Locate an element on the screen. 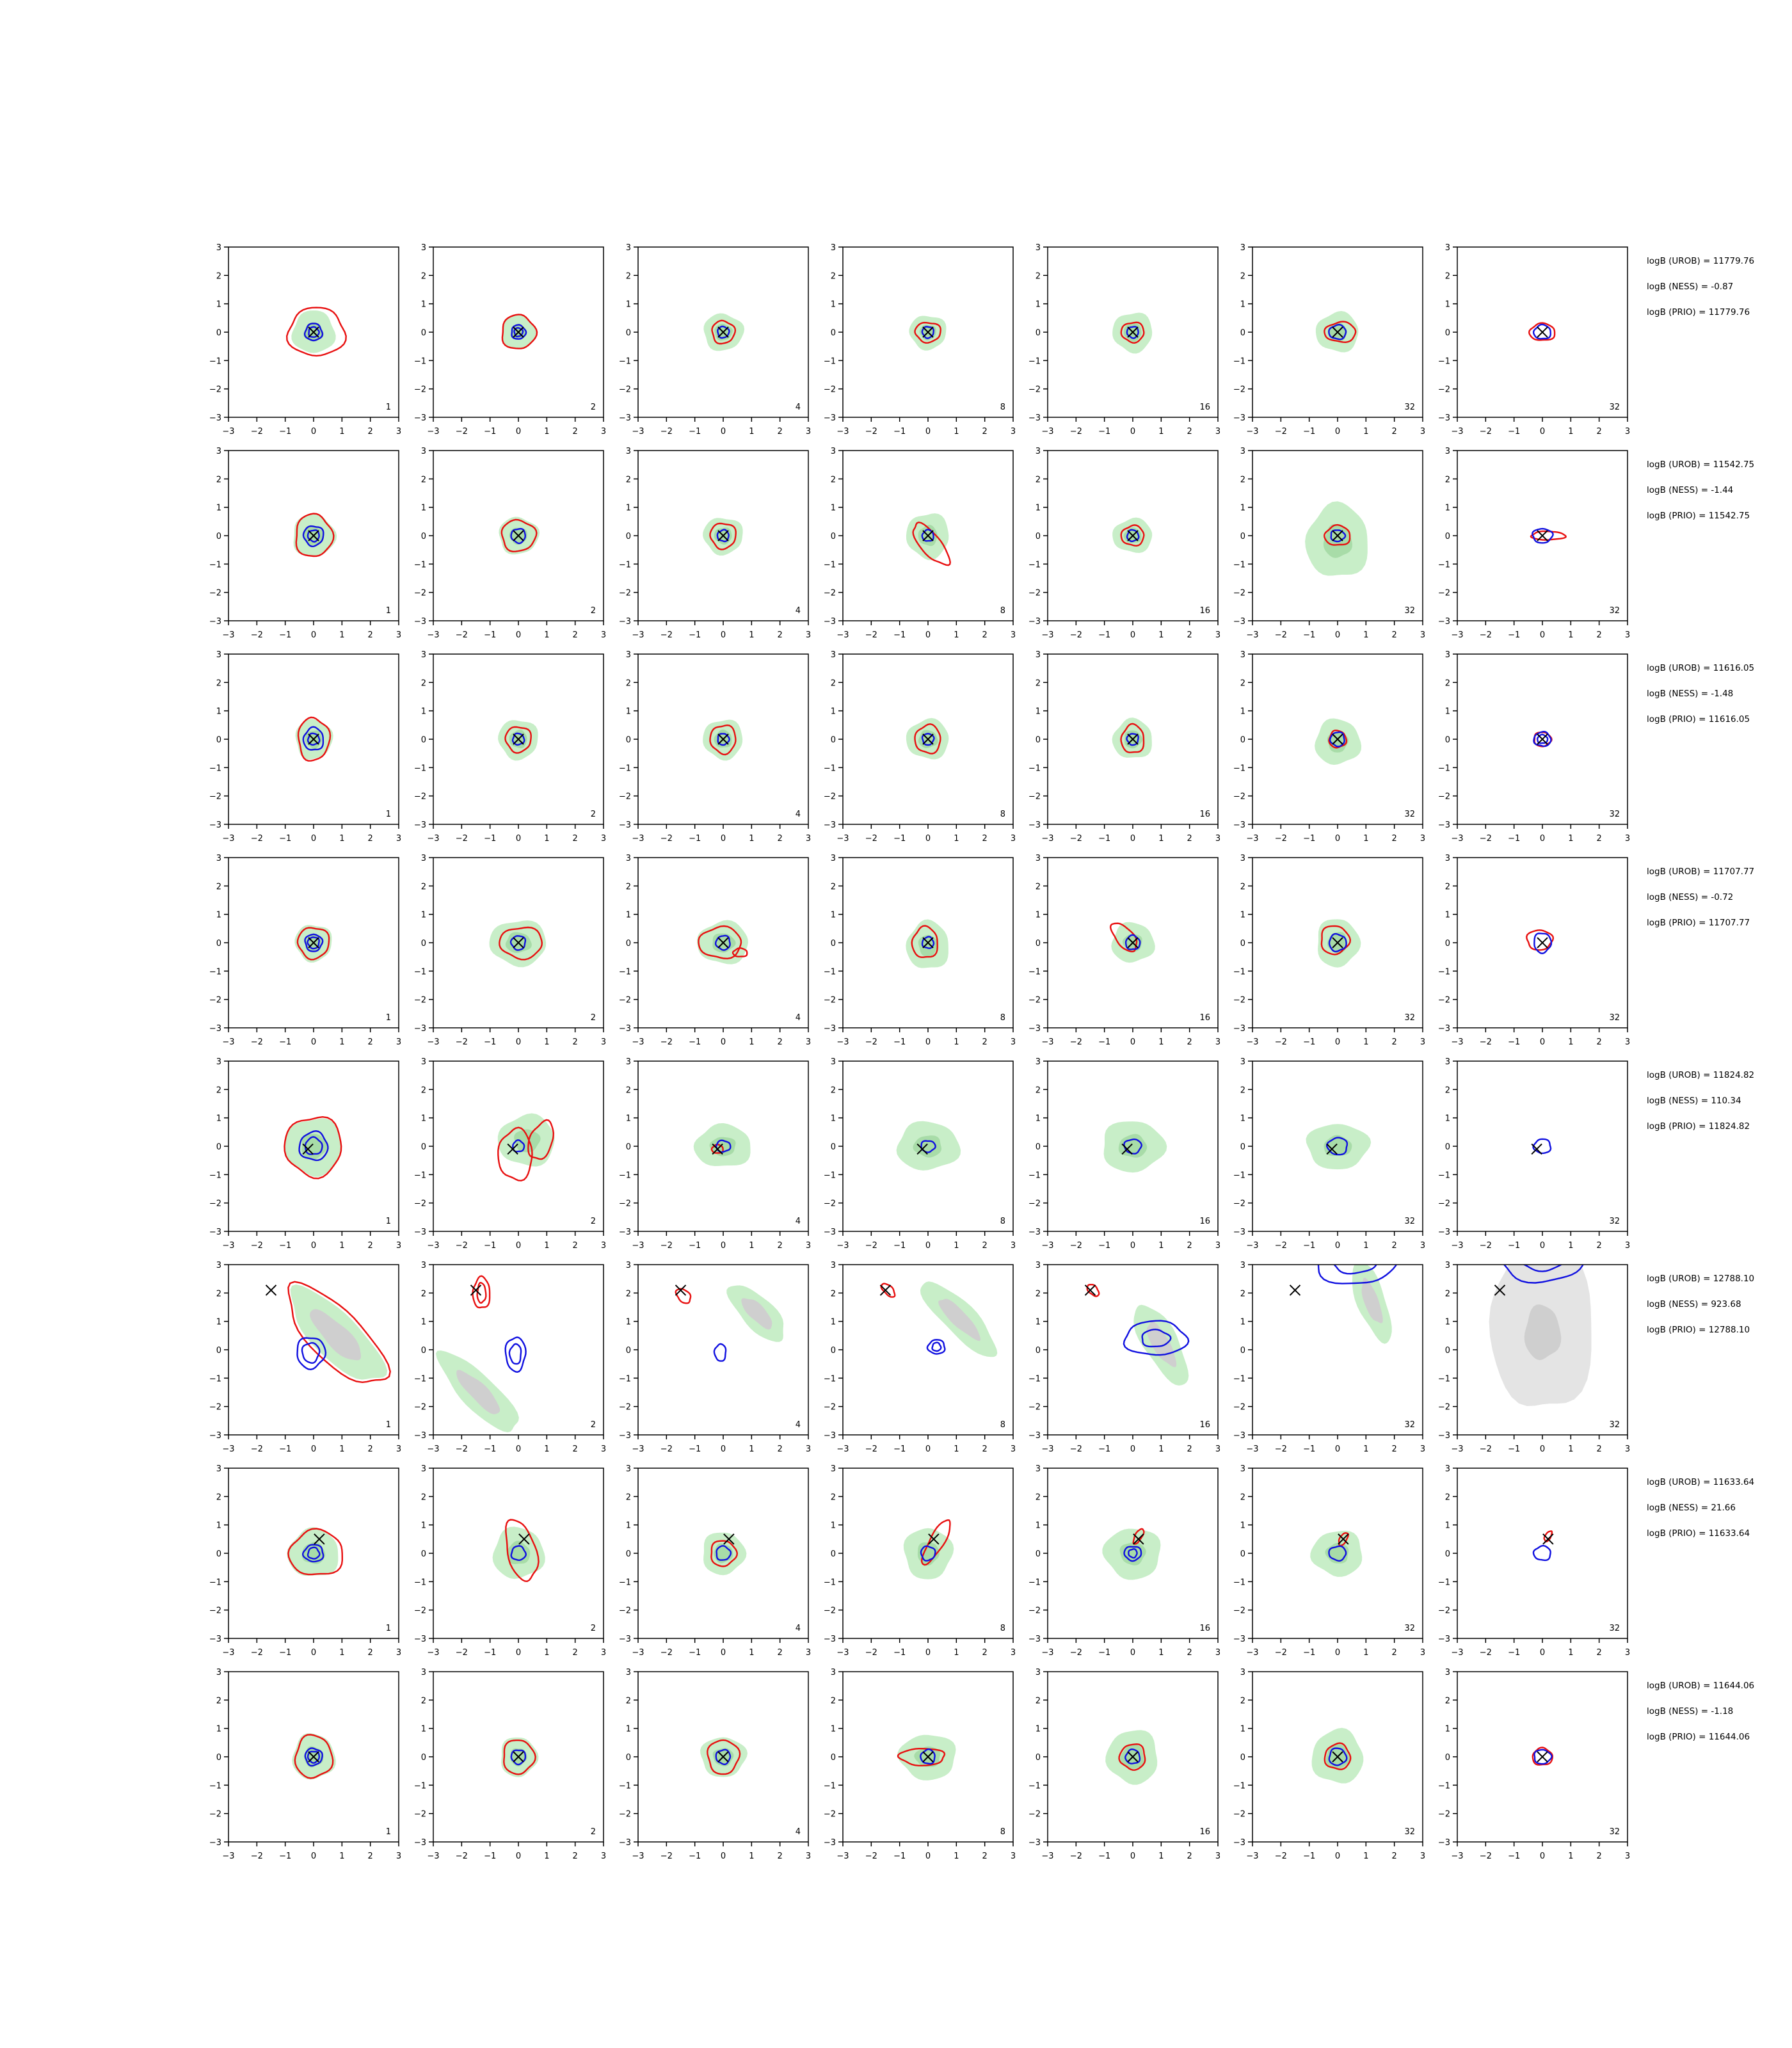  panel-r1-c6: −3−3 −2 −2 −1 −1 0 0 1 1 2 2 3 3 32 is located at coordinates (1329, 339).